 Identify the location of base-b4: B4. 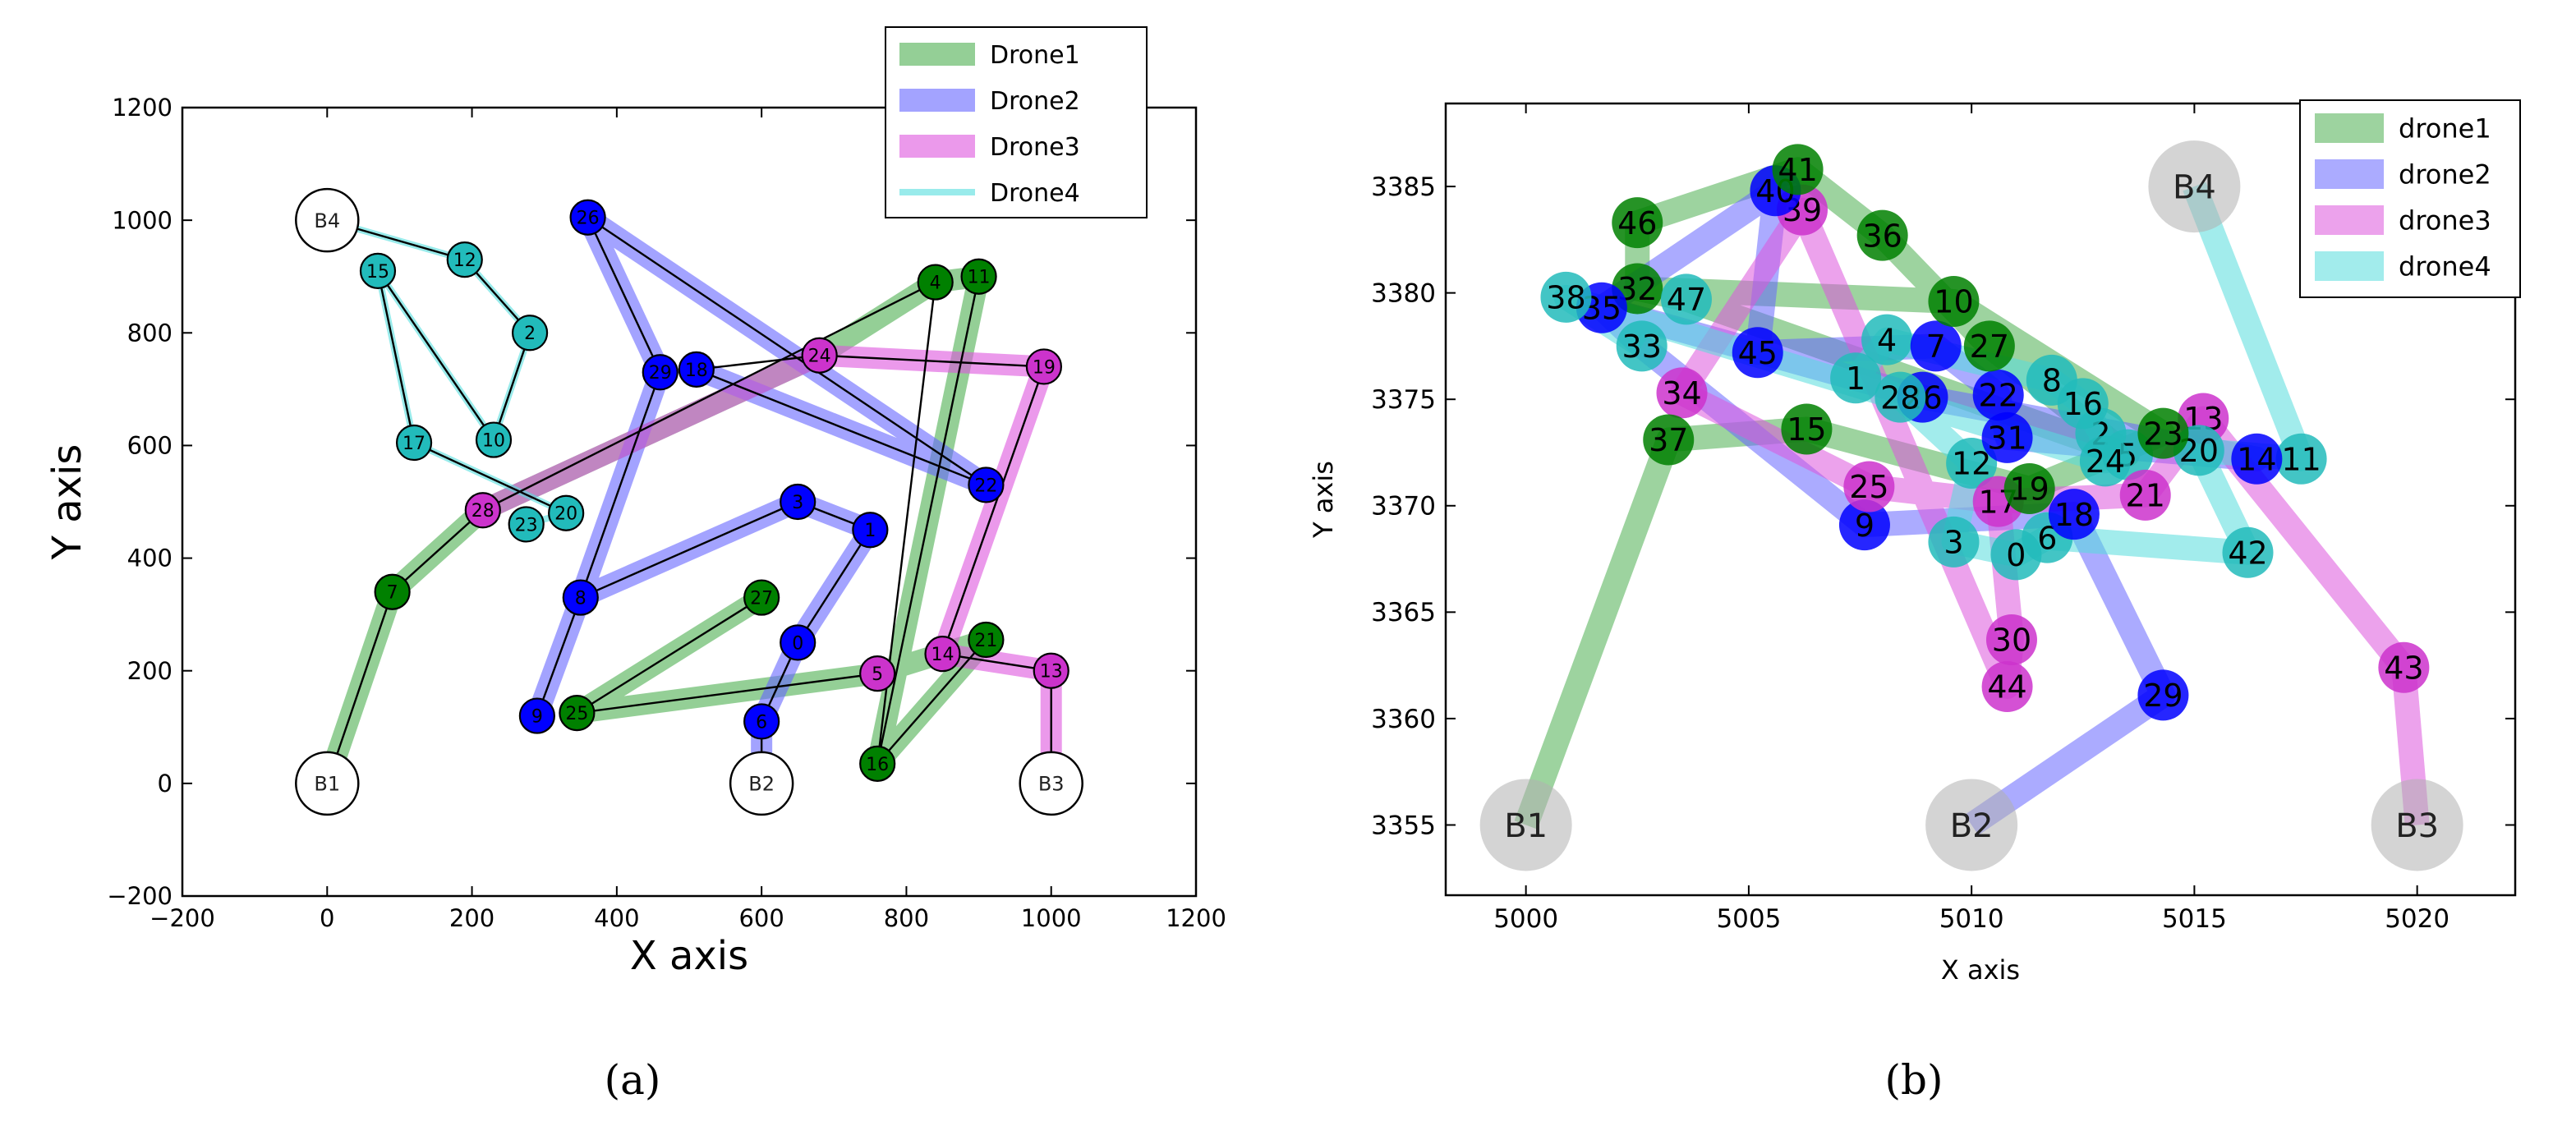
(2194, 186).